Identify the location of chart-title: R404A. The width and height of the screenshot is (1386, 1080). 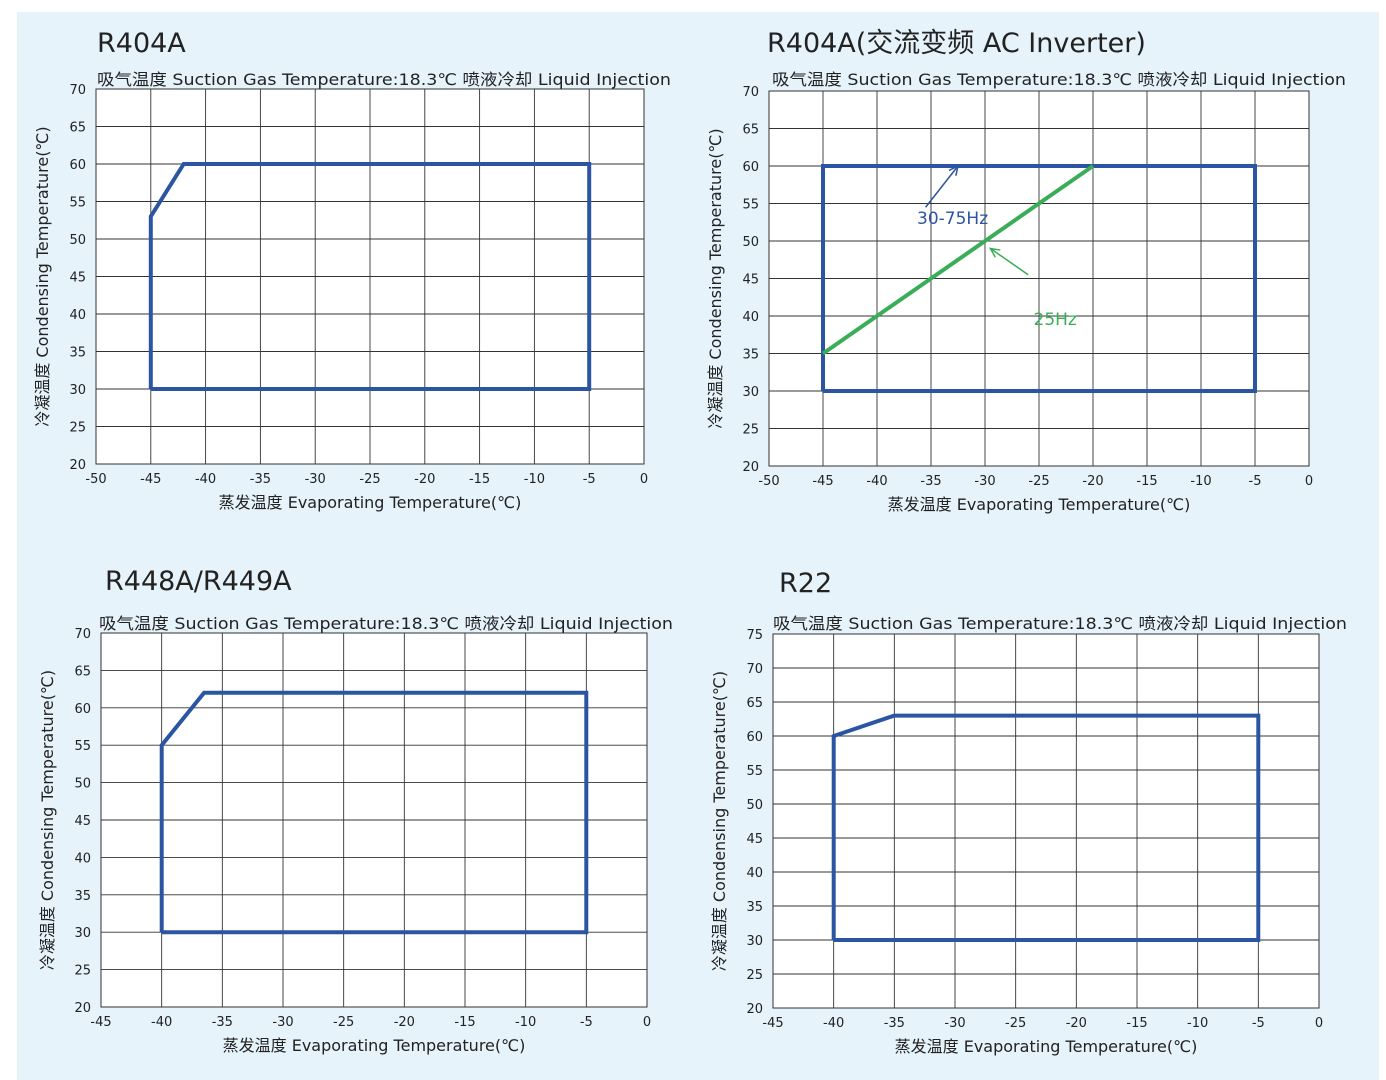
(141, 43).